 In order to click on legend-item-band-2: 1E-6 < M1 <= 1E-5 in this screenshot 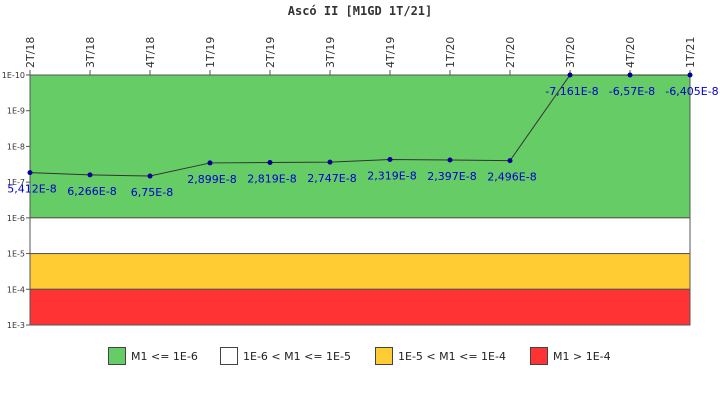, I will do `click(285, 356)`.